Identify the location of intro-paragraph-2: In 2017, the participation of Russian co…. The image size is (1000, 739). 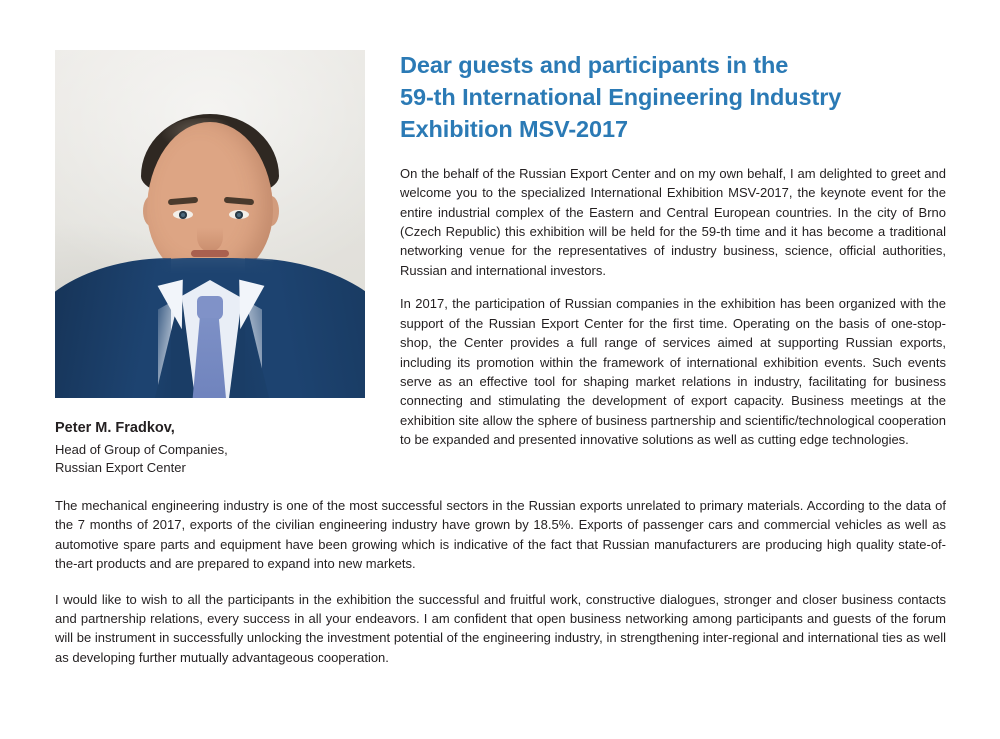
(673, 372).